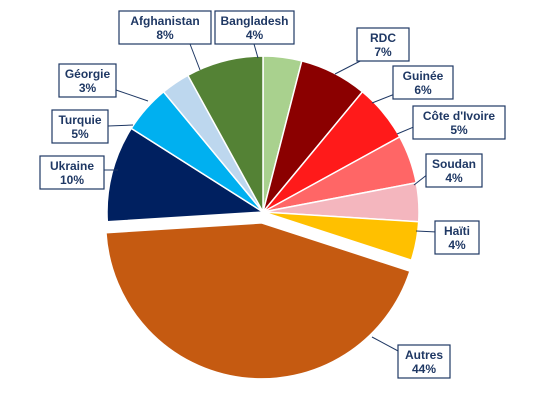  Describe the element at coordinates (120, 125) in the screenshot. I see `leader-line-turquie` at that location.